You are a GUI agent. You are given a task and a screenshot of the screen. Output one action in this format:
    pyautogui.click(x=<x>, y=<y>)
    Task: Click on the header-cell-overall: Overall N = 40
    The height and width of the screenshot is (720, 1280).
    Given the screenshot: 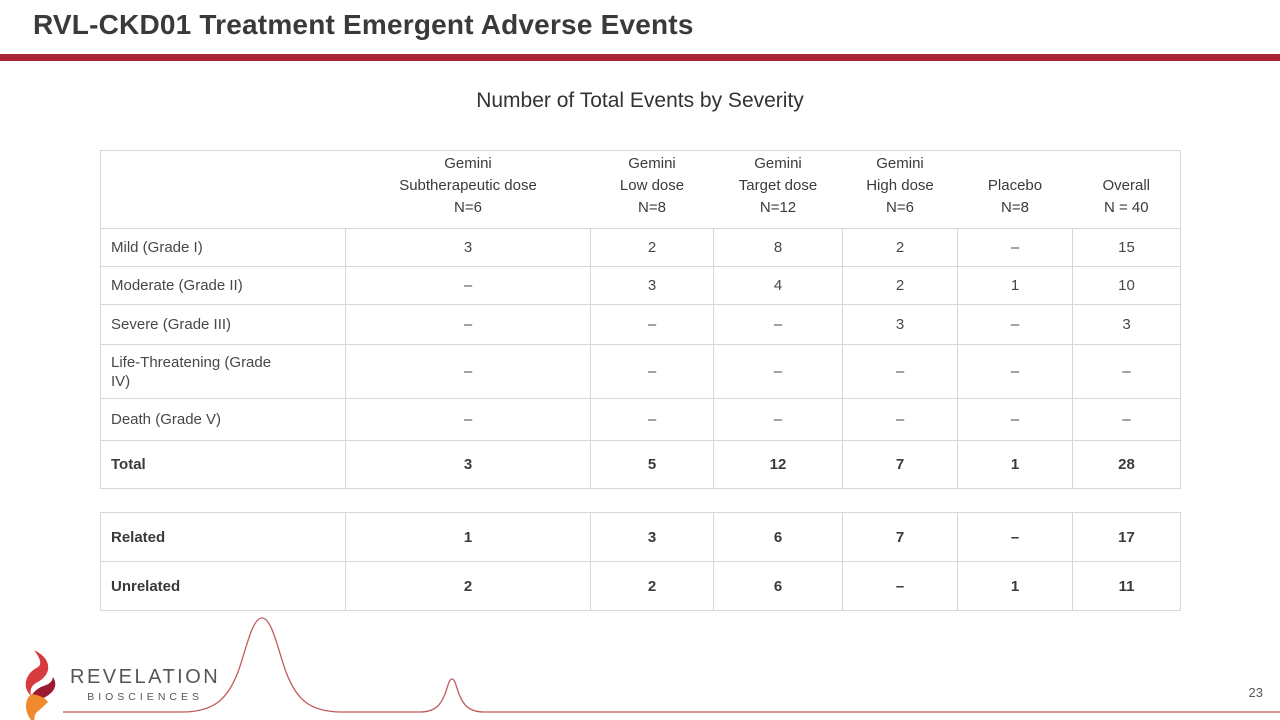 What is the action you would take?
    pyautogui.click(x=1126, y=189)
    